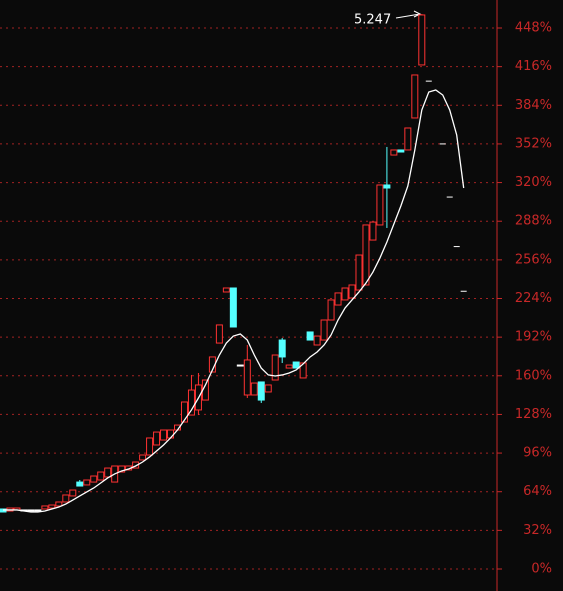 This screenshot has width=563, height=591. I want to click on y-tick-label: 160%, so click(533, 375).